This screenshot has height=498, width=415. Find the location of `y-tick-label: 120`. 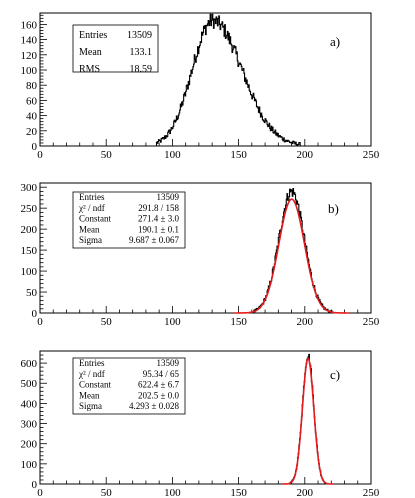

y-tick-label: 120 is located at coordinates (29, 56).